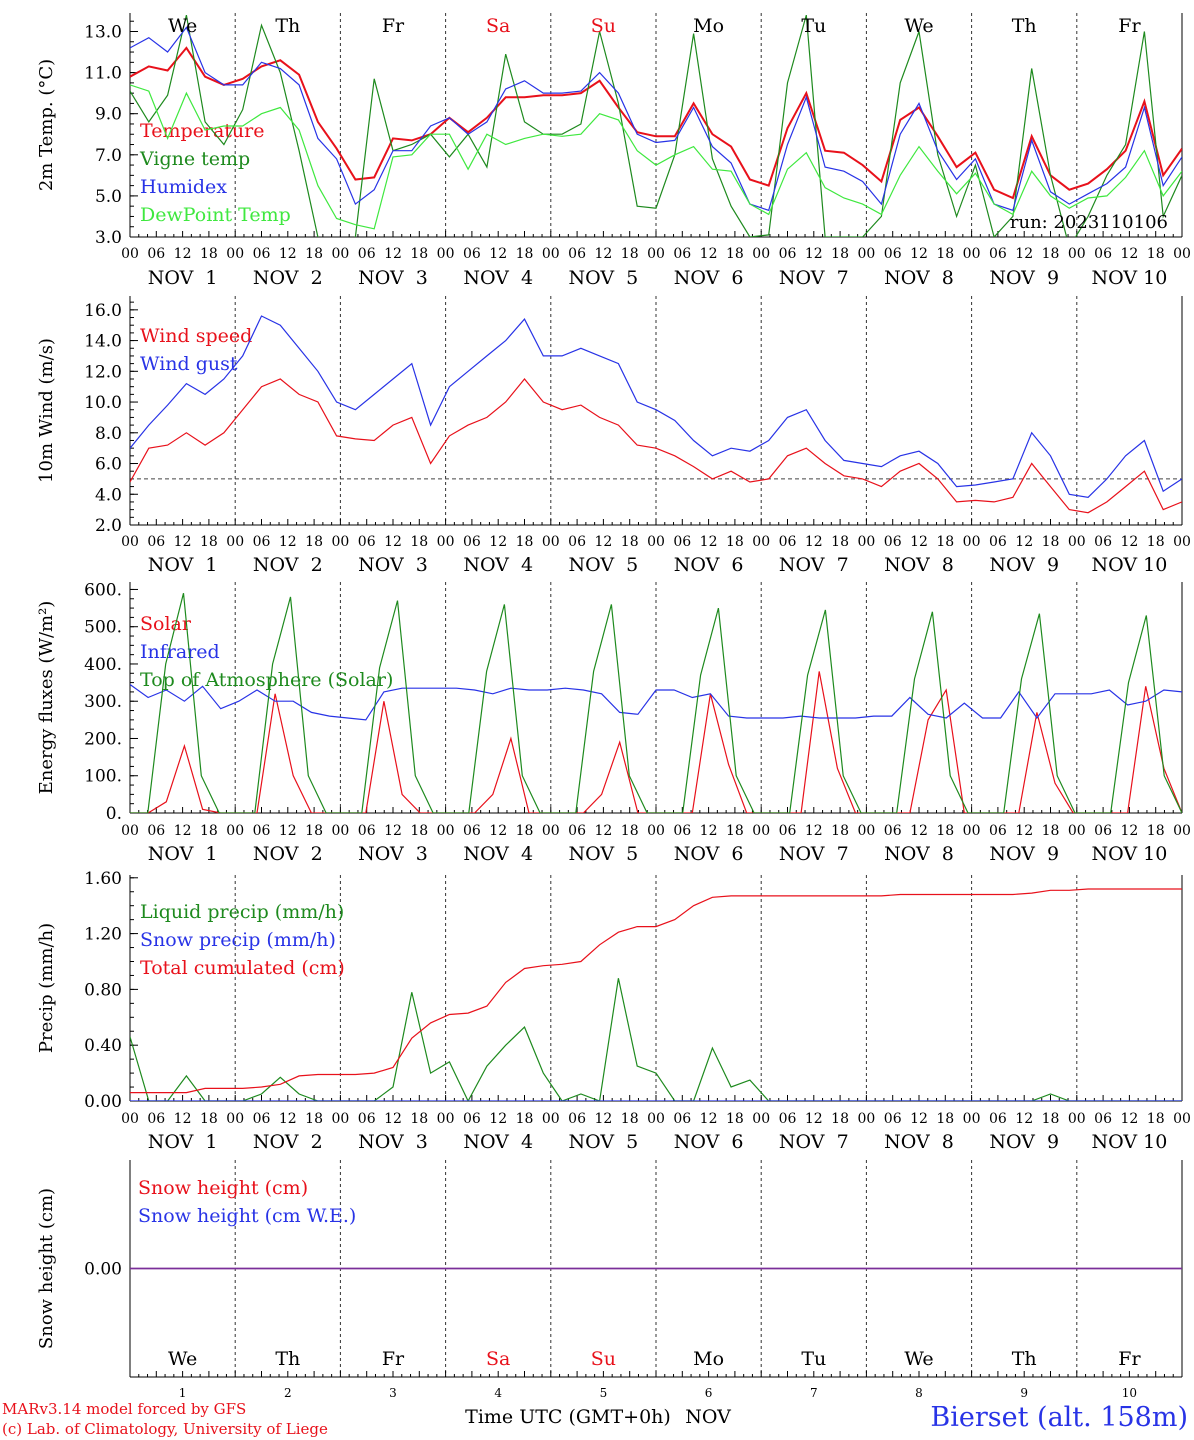 The width and height of the screenshot is (1194, 1440). Describe the element at coordinates (103, 879) in the screenshot. I see `y-tick-label: 1.60` at that location.